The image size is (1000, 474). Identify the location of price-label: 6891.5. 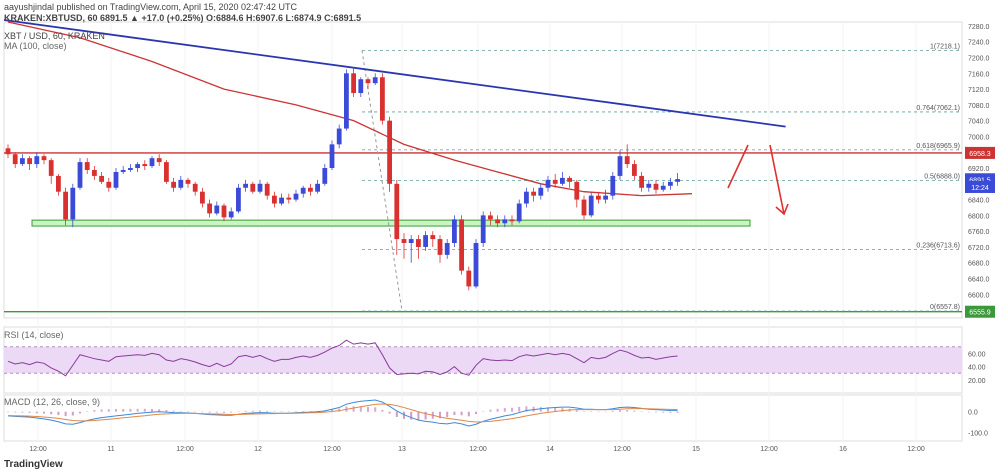
(980, 180).